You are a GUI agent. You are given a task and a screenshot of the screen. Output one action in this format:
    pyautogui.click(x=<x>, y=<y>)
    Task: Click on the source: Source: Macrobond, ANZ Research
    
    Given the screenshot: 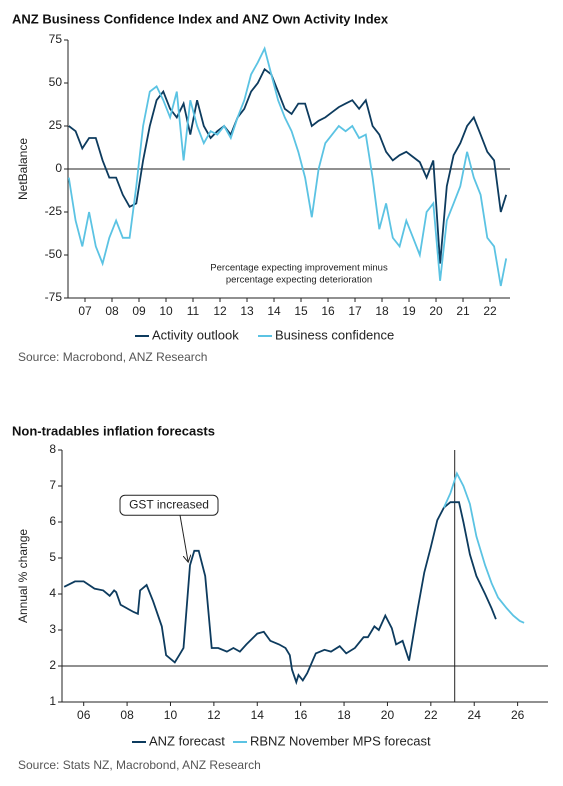 What is the action you would take?
    pyautogui.click(x=112, y=357)
    